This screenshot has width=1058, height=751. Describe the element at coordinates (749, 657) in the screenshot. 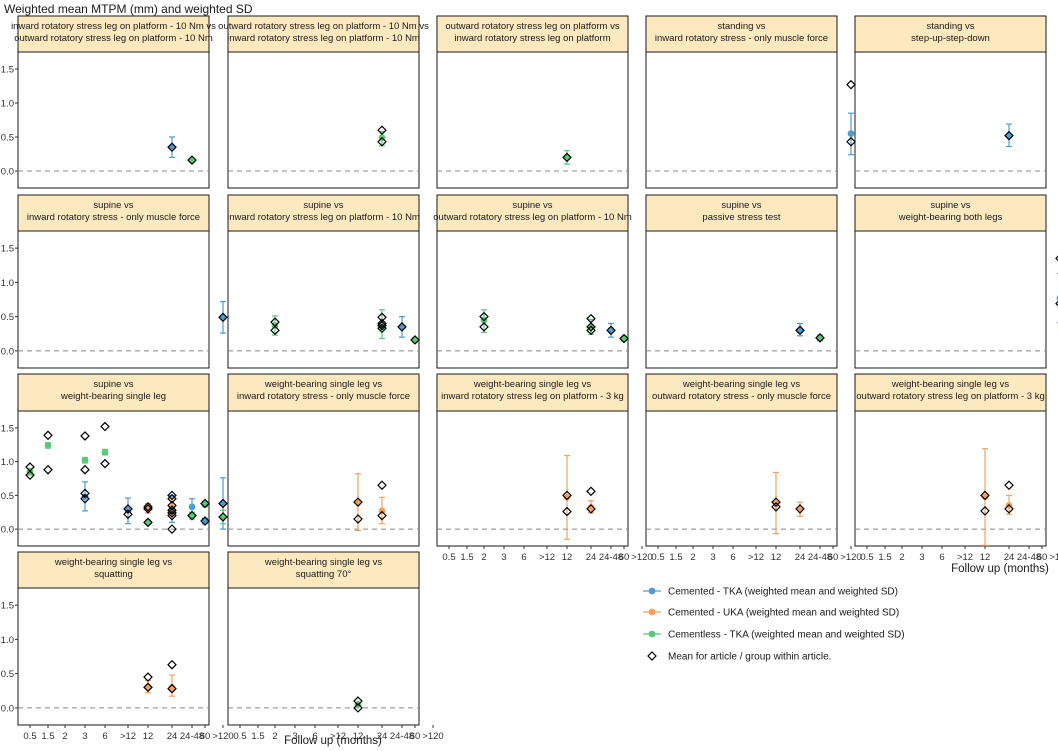

I see `legend-label: Mean for article / group within article.` at that location.